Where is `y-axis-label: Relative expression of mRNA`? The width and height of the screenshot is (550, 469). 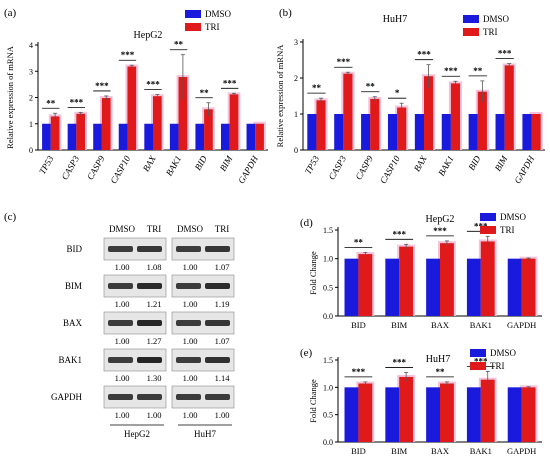 y-axis-label: Relative expression of mRNA is located at coordinates (10, 97).